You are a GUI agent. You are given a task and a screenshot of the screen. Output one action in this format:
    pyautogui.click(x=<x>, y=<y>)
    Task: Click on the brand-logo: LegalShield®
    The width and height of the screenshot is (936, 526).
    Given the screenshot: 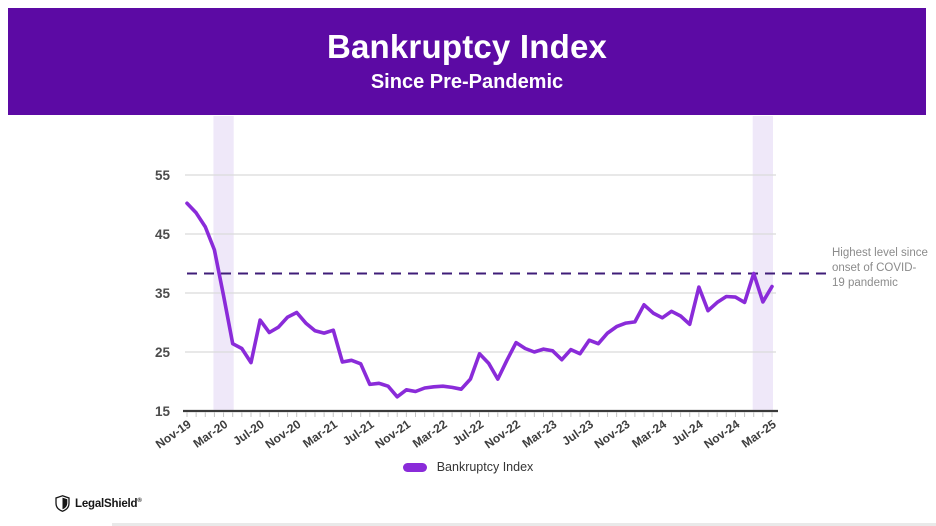 What is the action you would take?
    pyautogui.click(x=98, y=503)
    